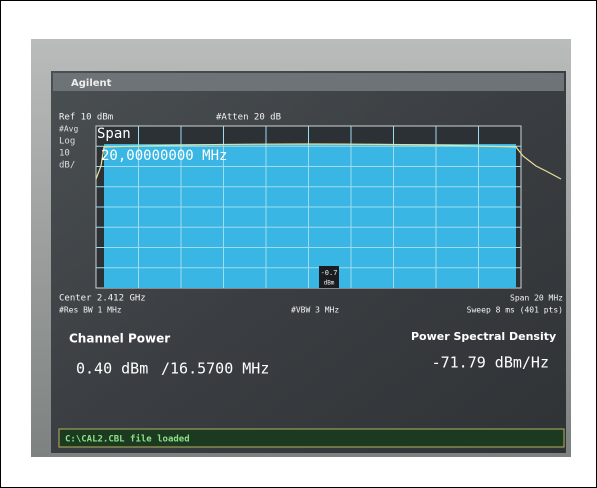 This screenshot has width=597, height=488. I want to click on psd: -71.79 dBm/Hz, so click(490, 363).